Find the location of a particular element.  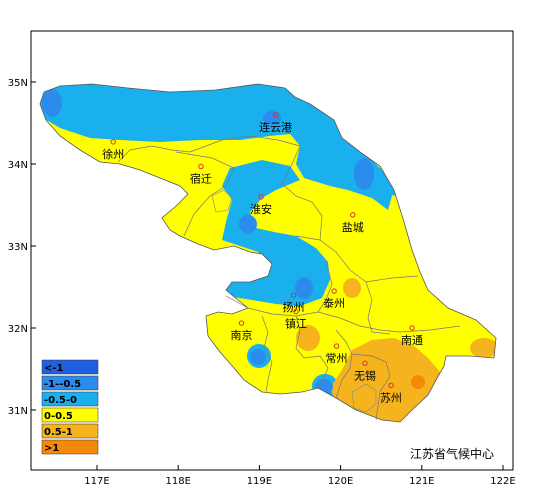

boundary-yancheng-yangzhou is located at coordinates (357, 259).